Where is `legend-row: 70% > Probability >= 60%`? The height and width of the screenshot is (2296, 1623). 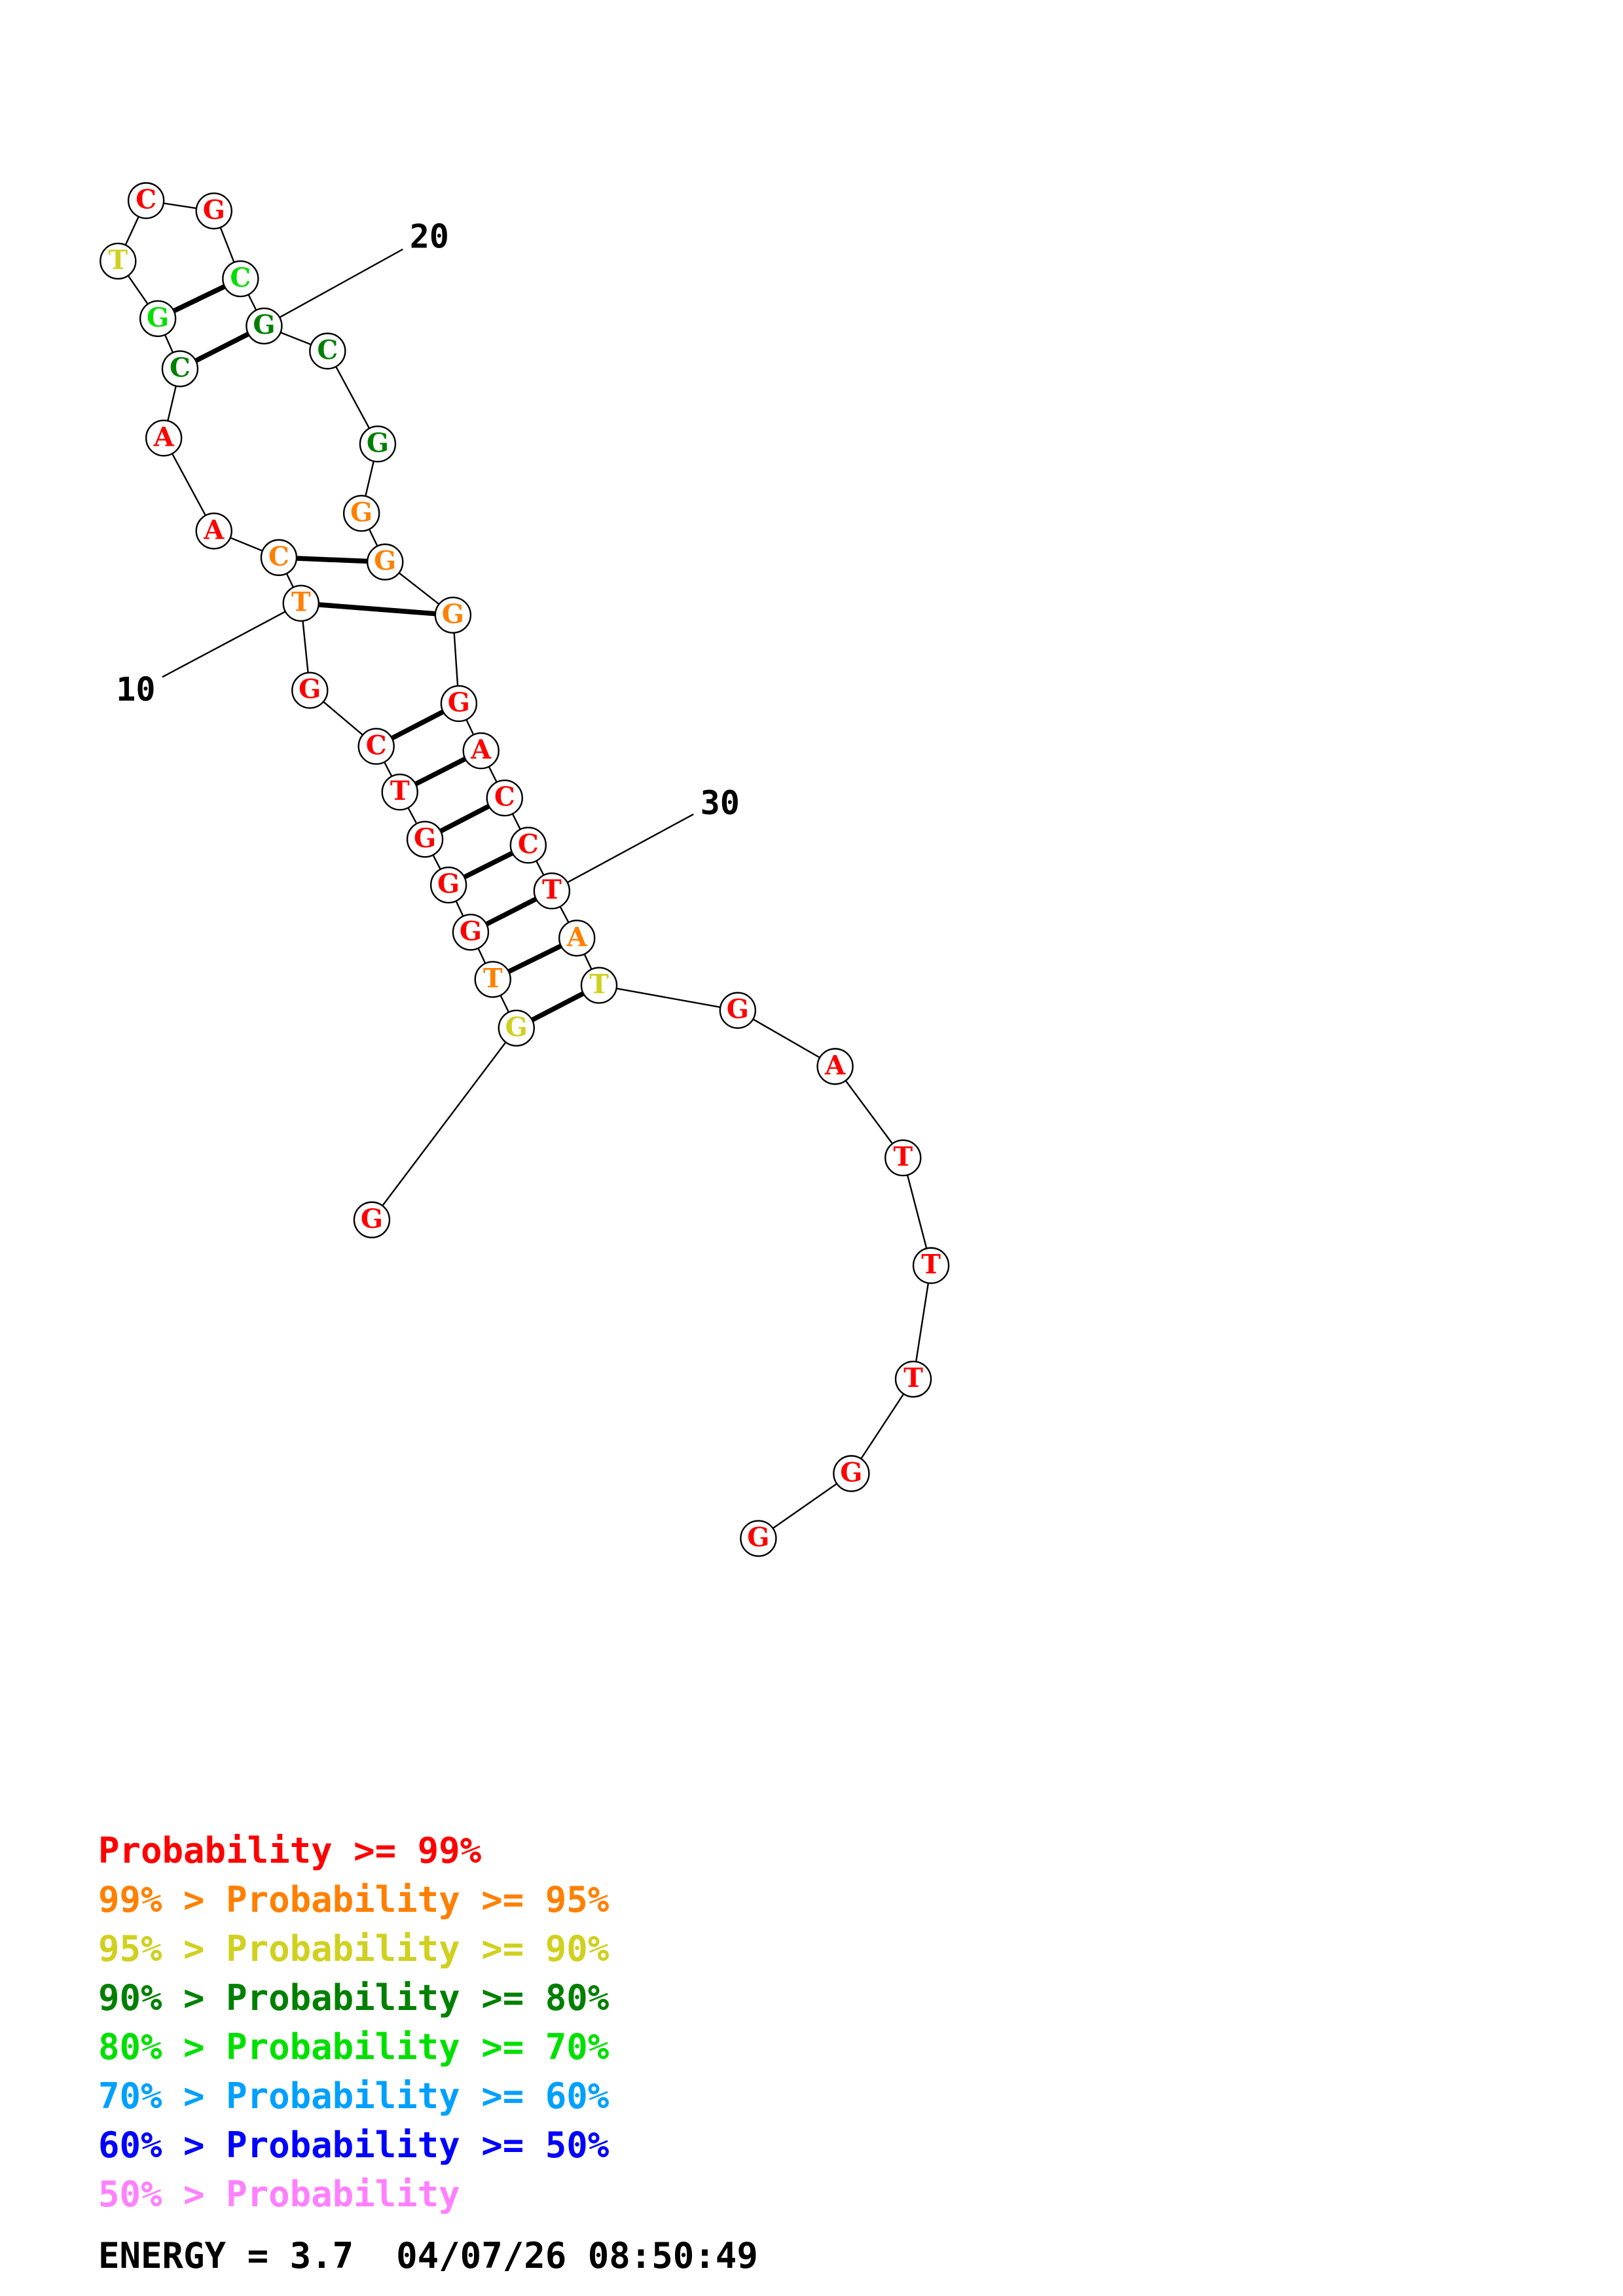
legend-row: 70% > Probability >= 60% is located at coordinates (353, 2096).